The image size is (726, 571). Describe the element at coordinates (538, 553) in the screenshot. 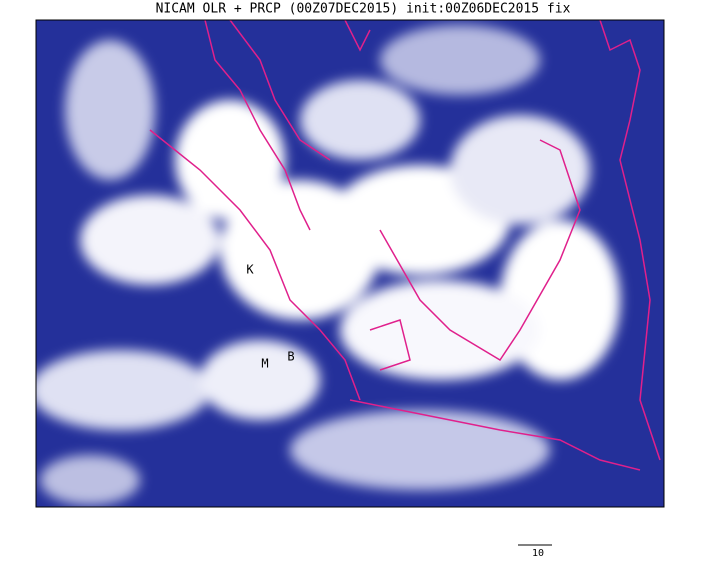

I see `vector-reference-label: 10` at that location.